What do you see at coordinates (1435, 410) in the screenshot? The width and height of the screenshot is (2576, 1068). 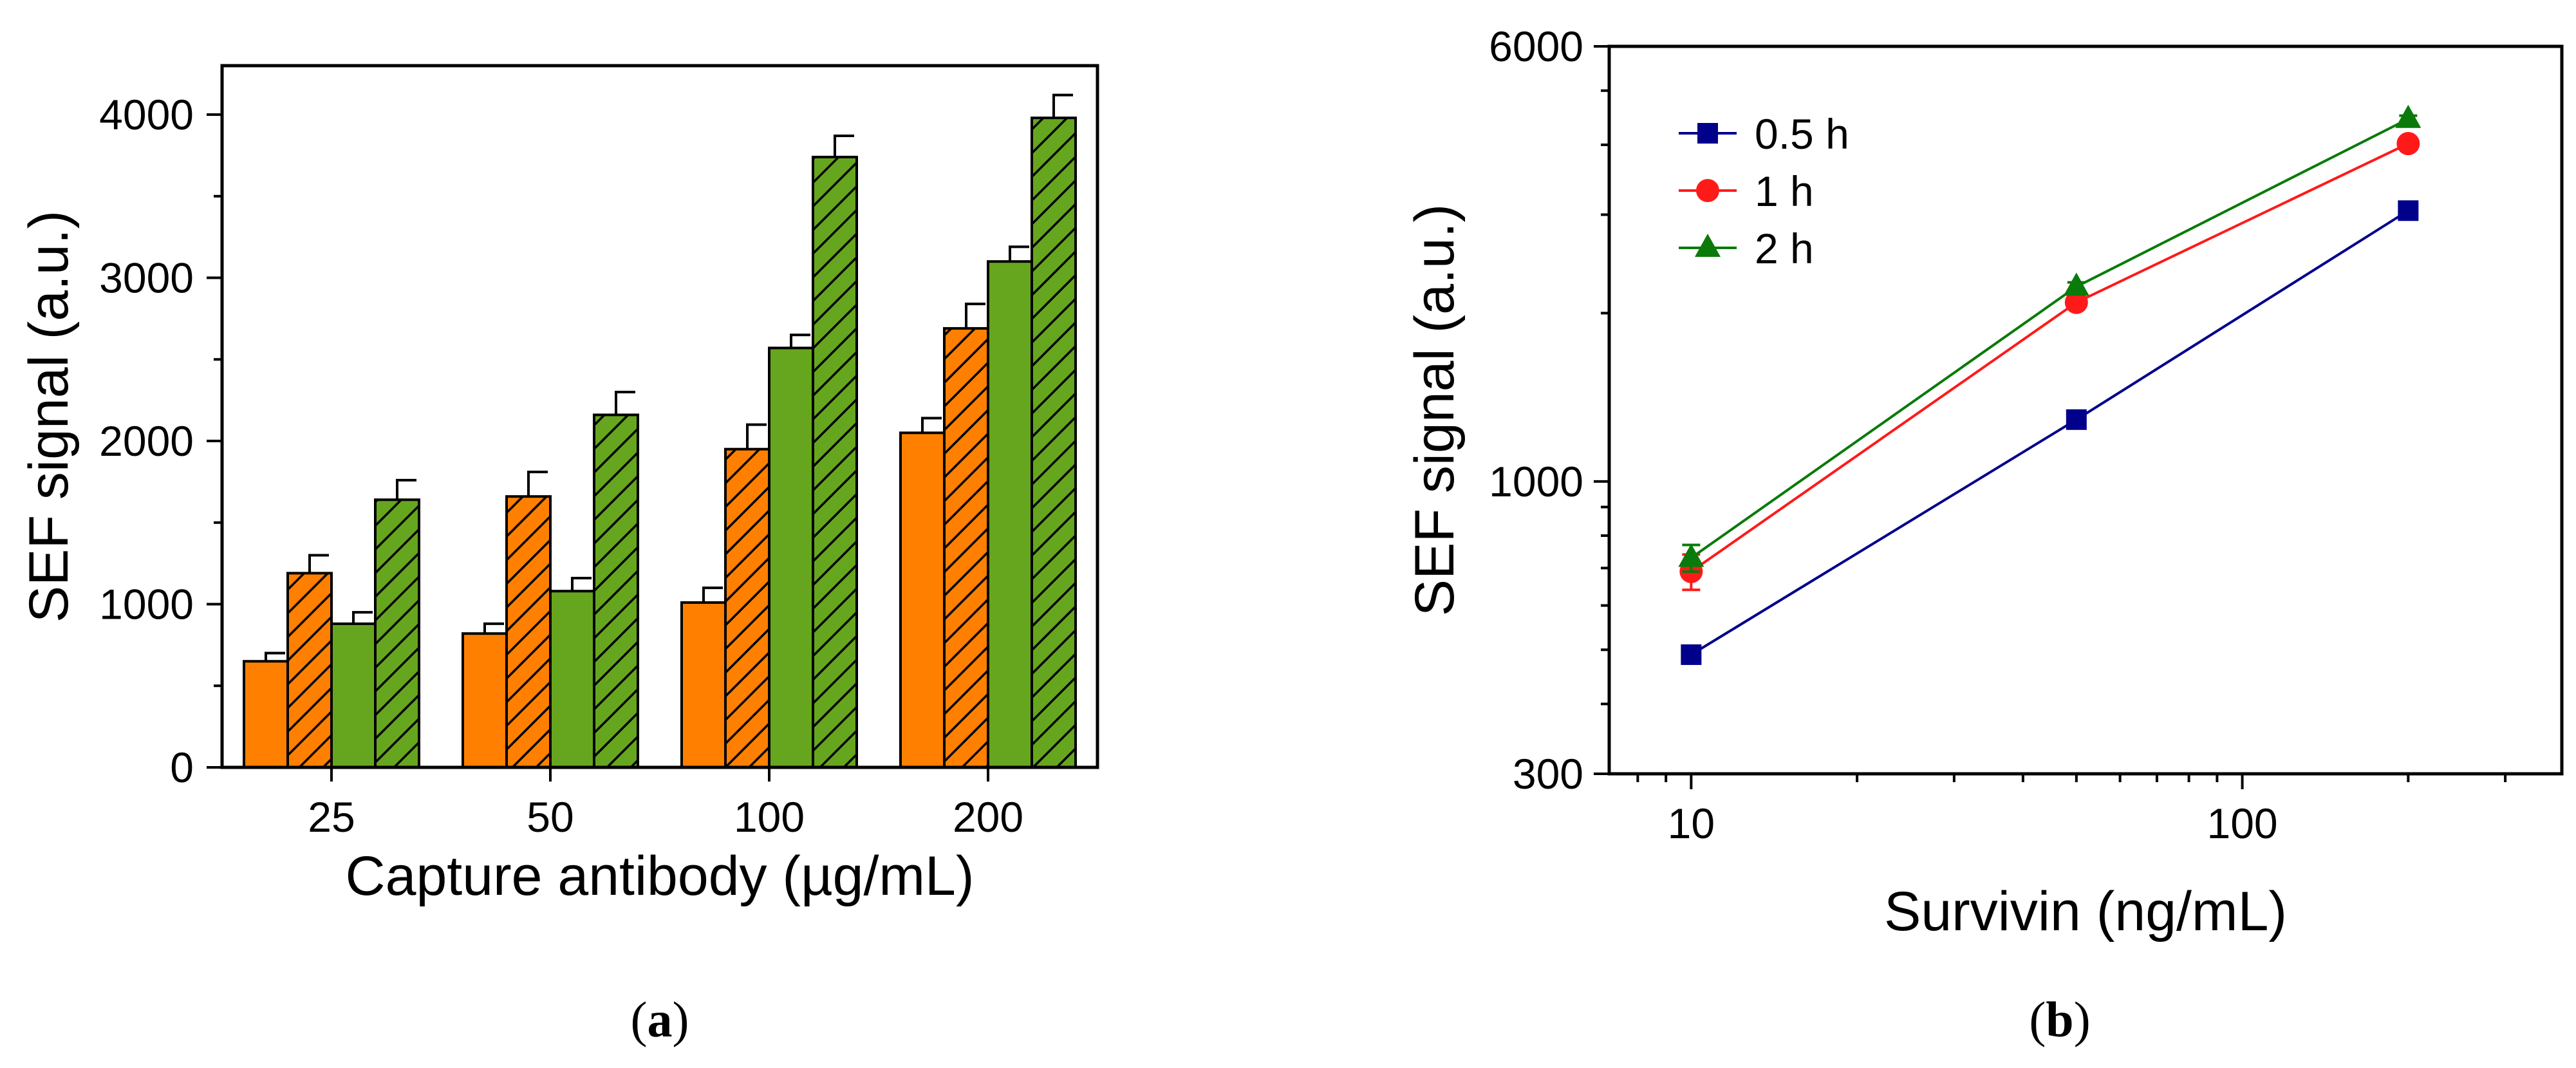 I see `y-axis-label-b: SEF signal (a.u.)` at bounding box center [1435, 410].